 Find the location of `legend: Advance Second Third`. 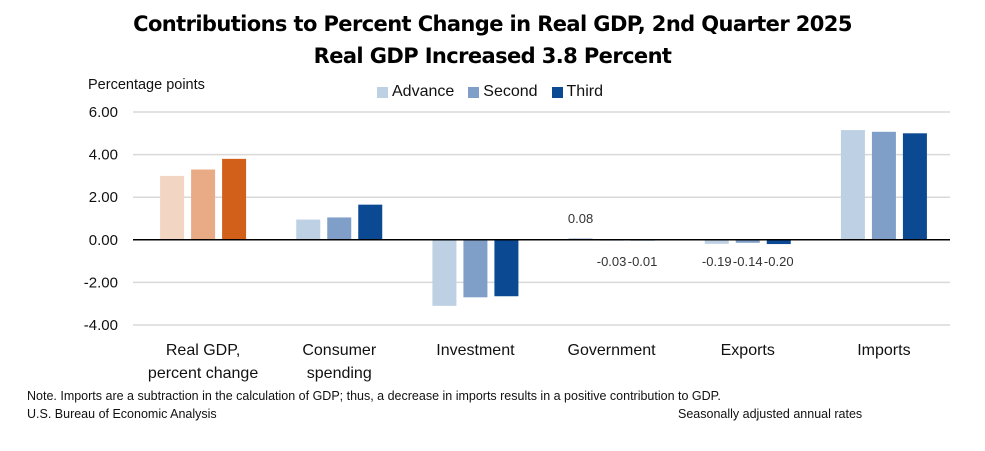

legend: Advance Second Third is located at coordinates (490, 92).